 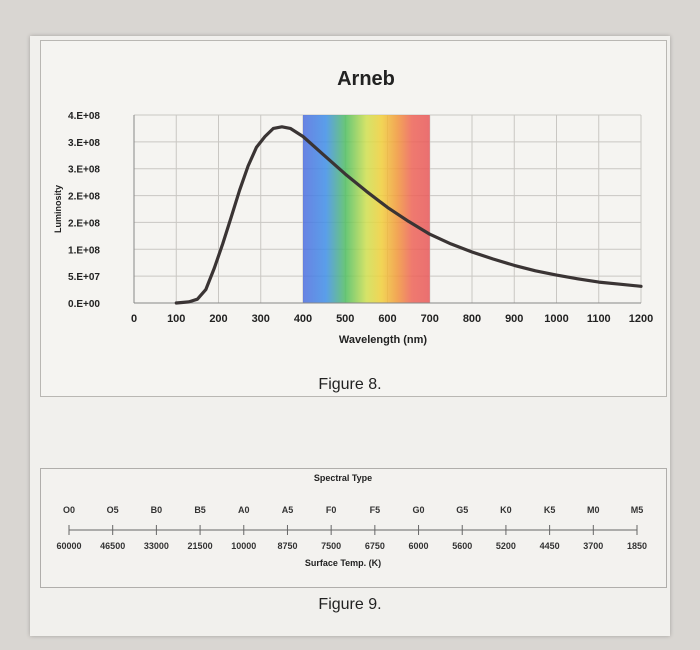 What do you see at coordinates (550, 546) in the screenshot?
I see `surface-temp-value: 4450` at bounding box center [550, 546].